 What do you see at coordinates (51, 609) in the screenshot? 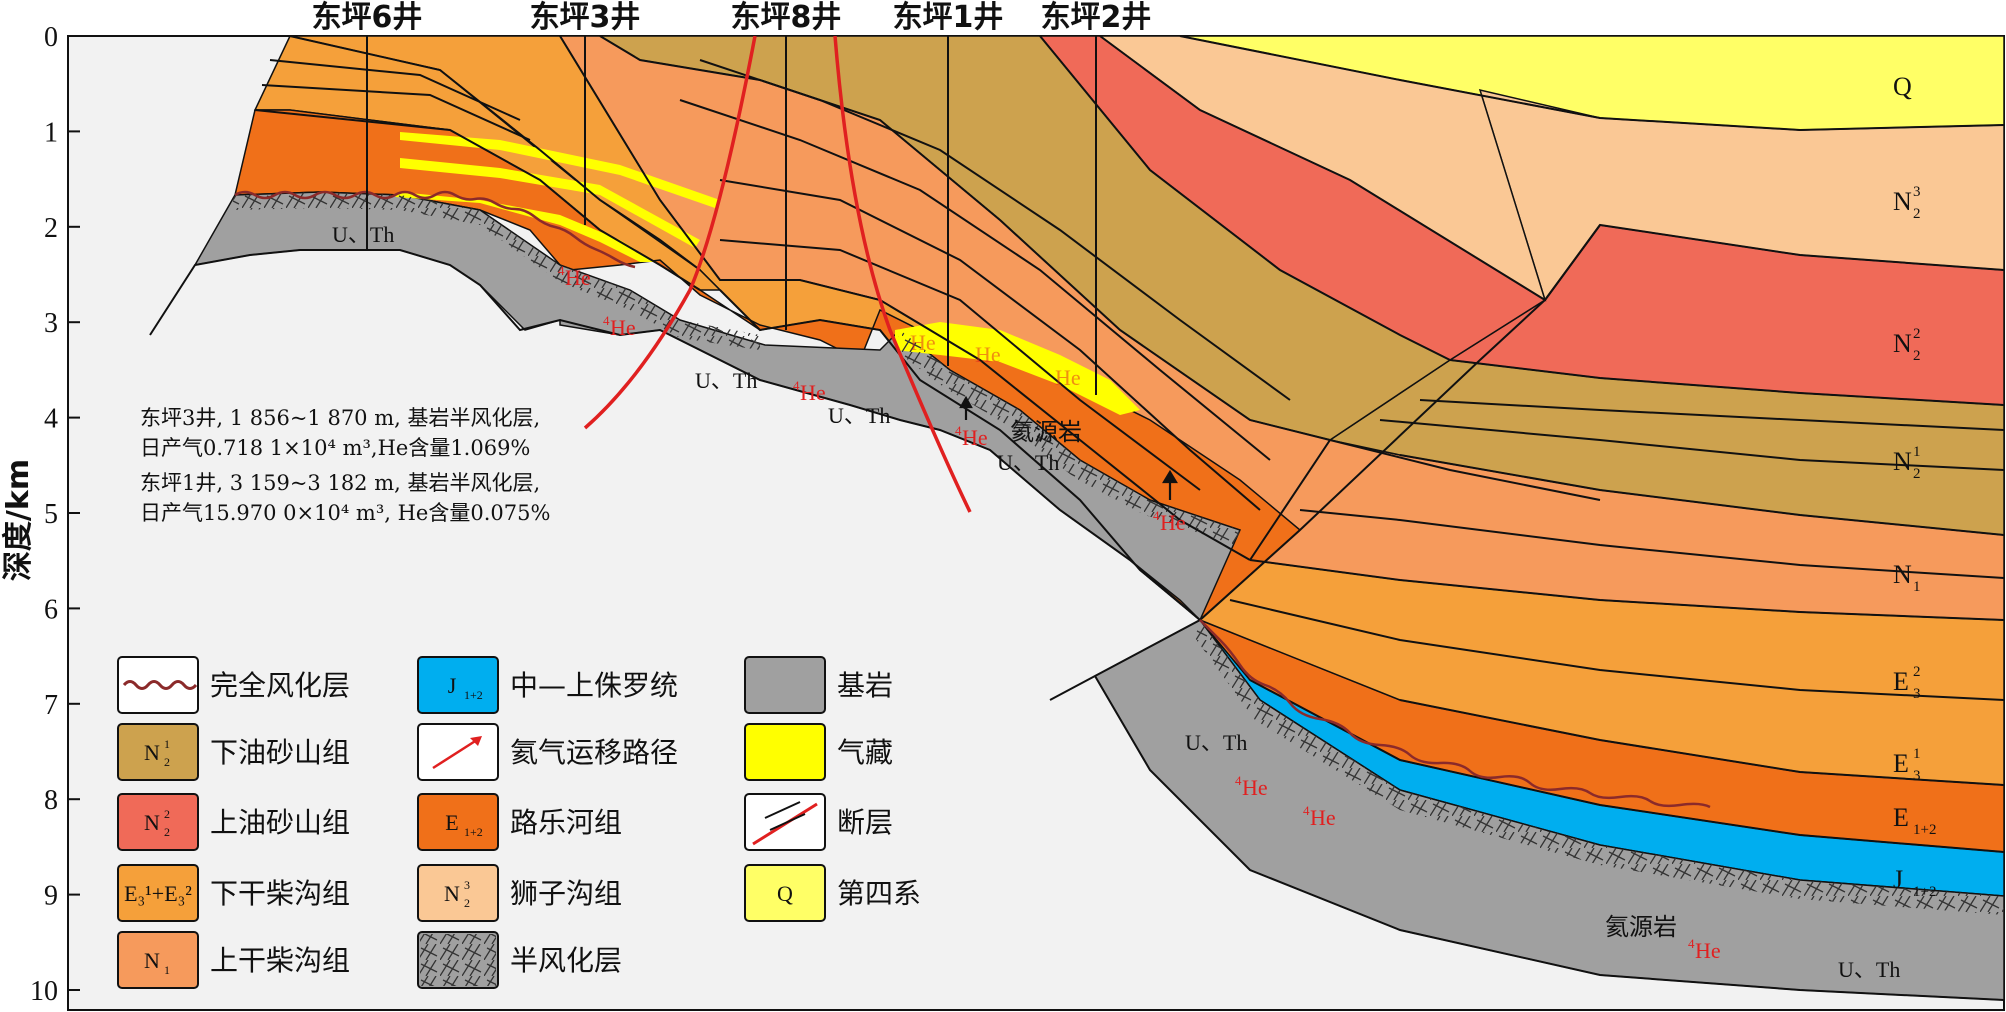
I see `depth-tick-label: 6` at bounding box center [51, 609].